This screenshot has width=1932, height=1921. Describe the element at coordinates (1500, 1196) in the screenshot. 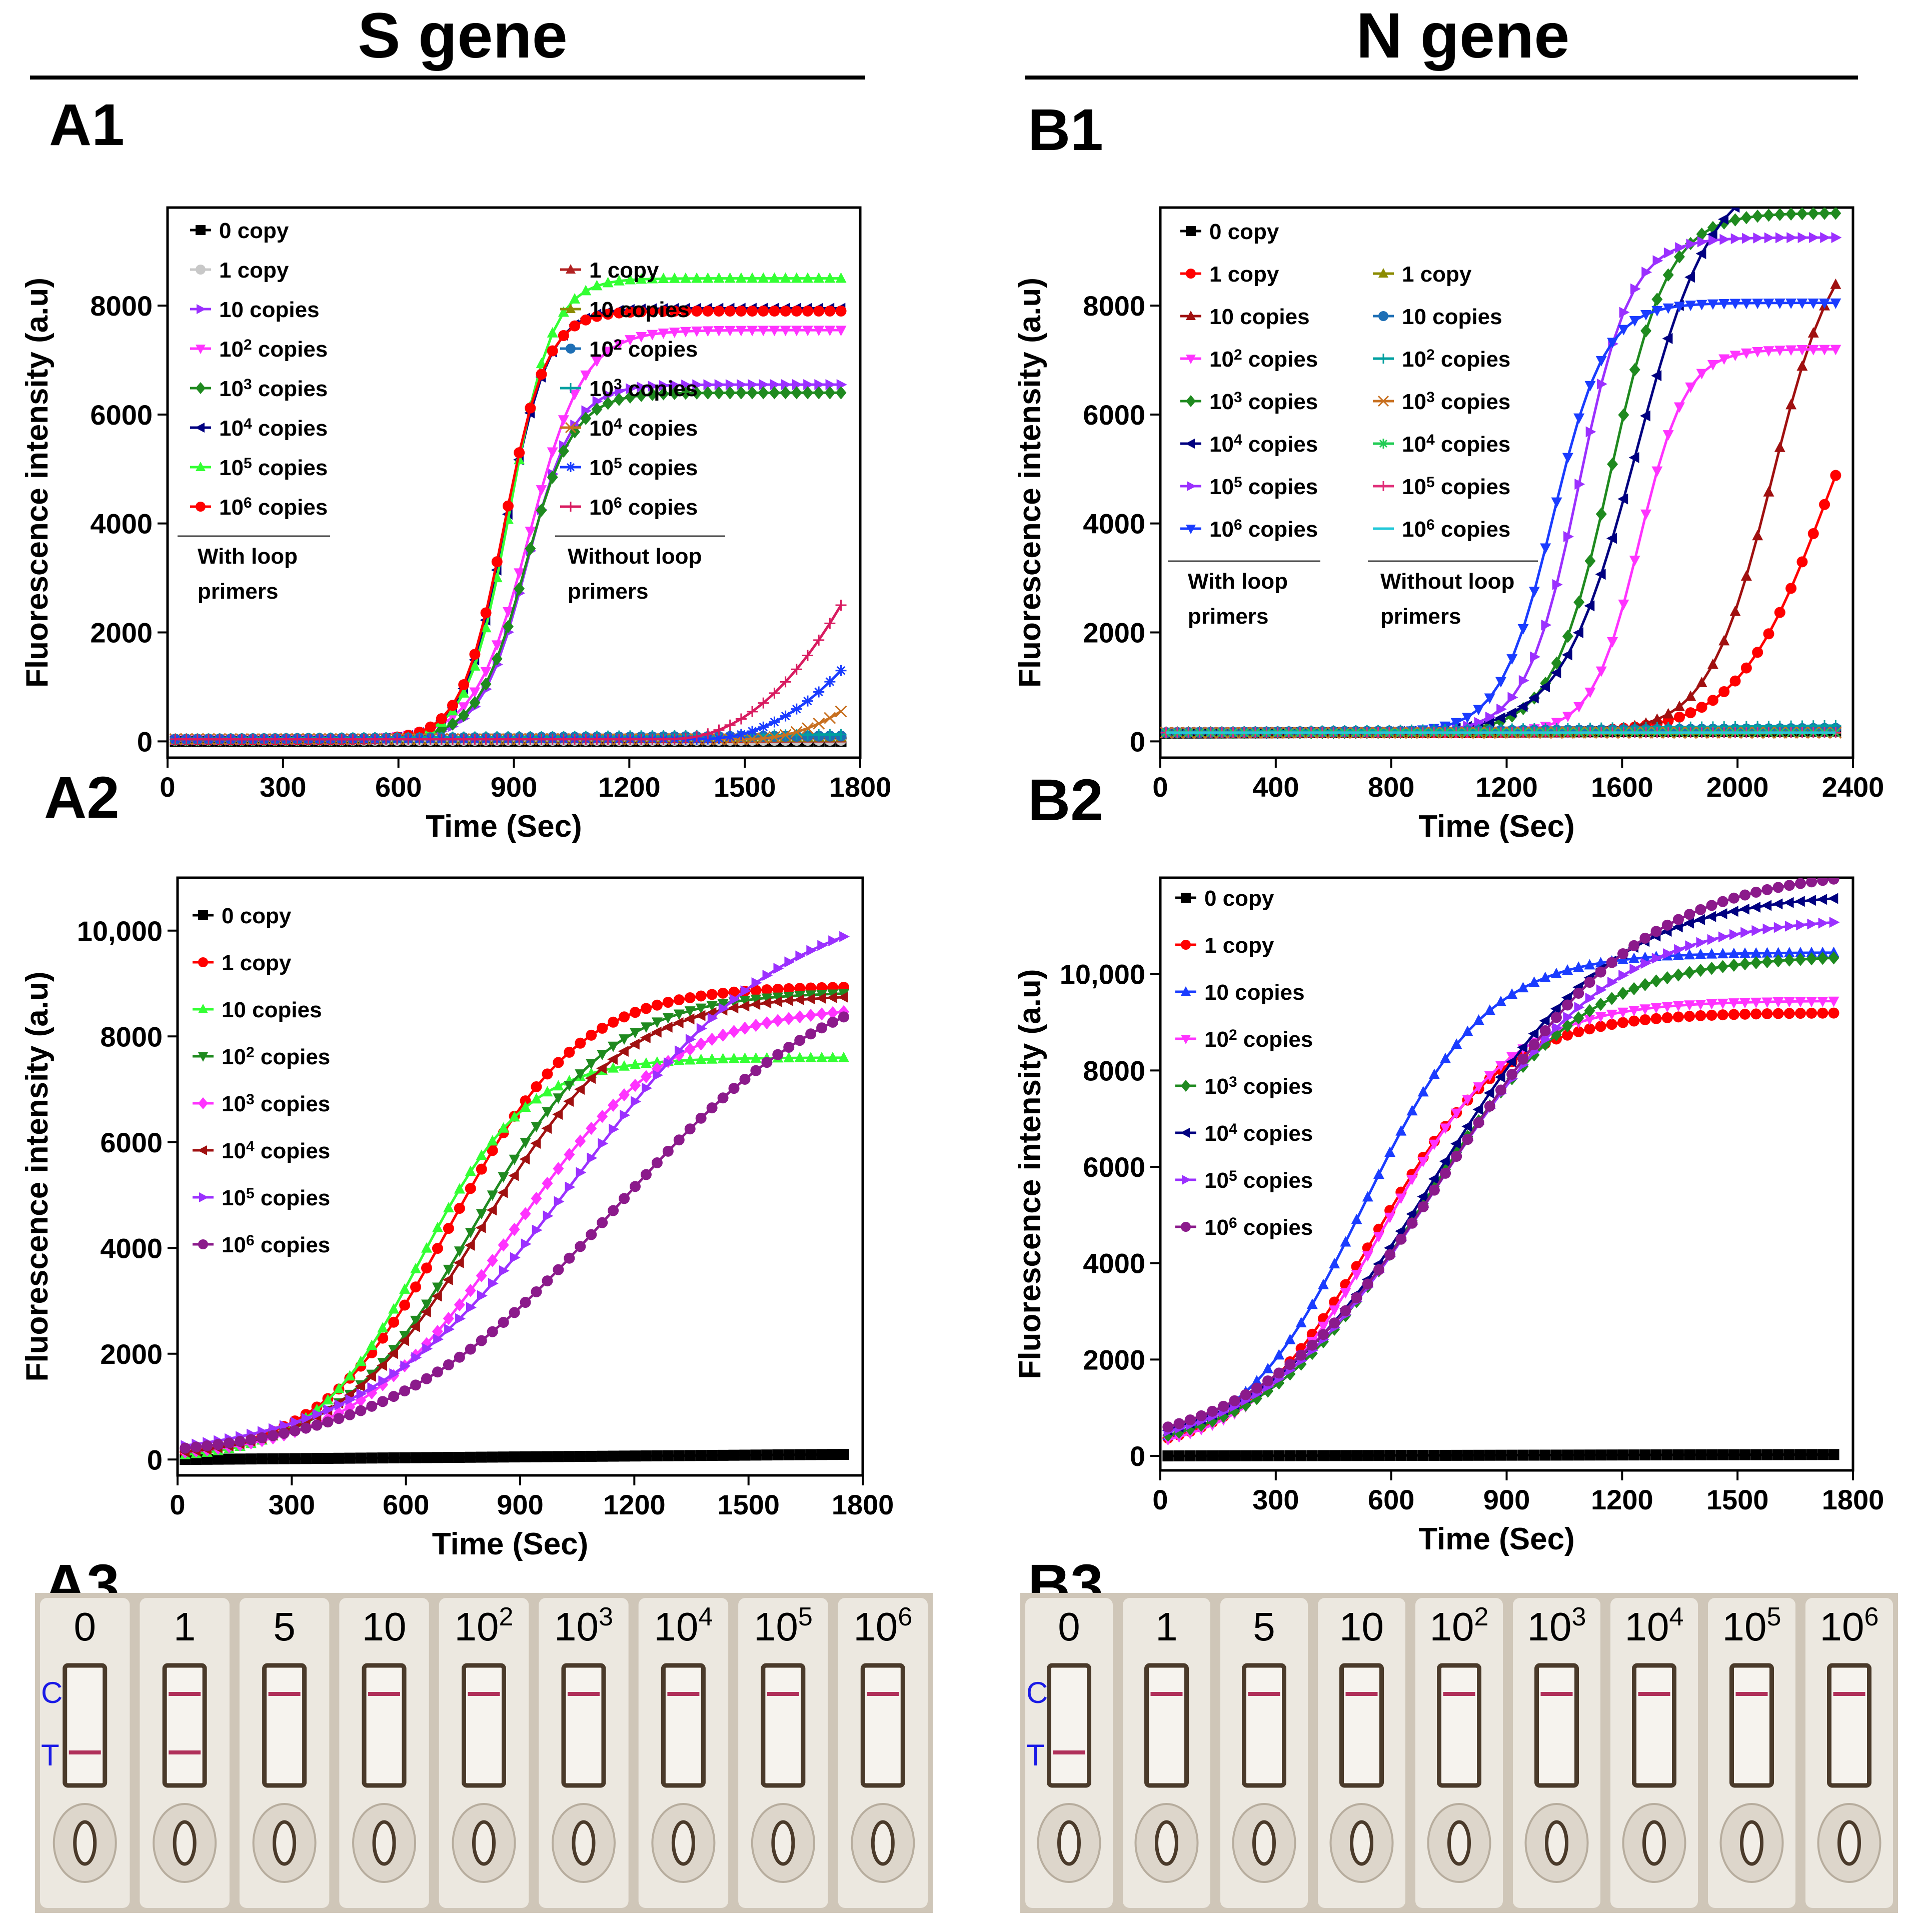

I see `series-10-3-copies` at that location.